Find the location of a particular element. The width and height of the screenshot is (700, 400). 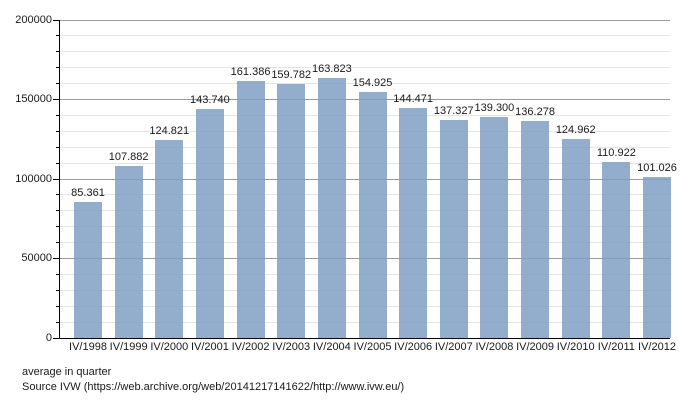

bar-value-label: 124.962 is located at coordinates (575, 130).